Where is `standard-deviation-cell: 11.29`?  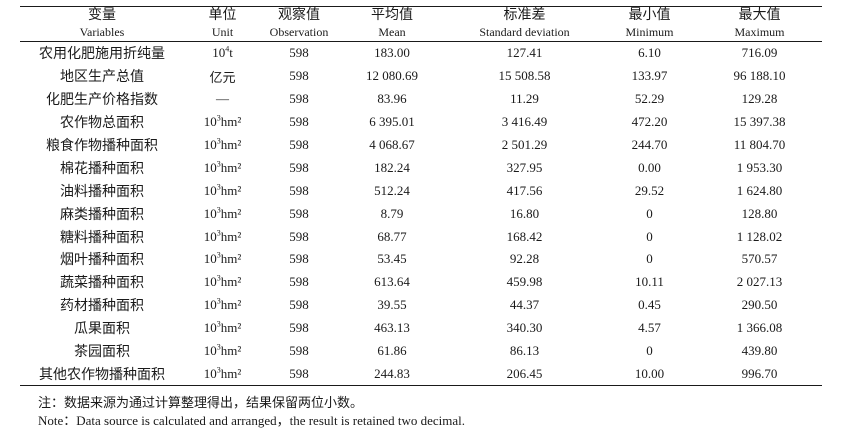 standard-deviation-cell: 11.29 is located at coordinates (524, 99).